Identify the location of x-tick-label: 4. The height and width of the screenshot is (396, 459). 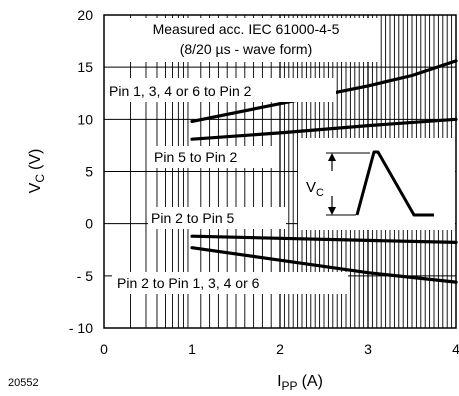
(455, 349).